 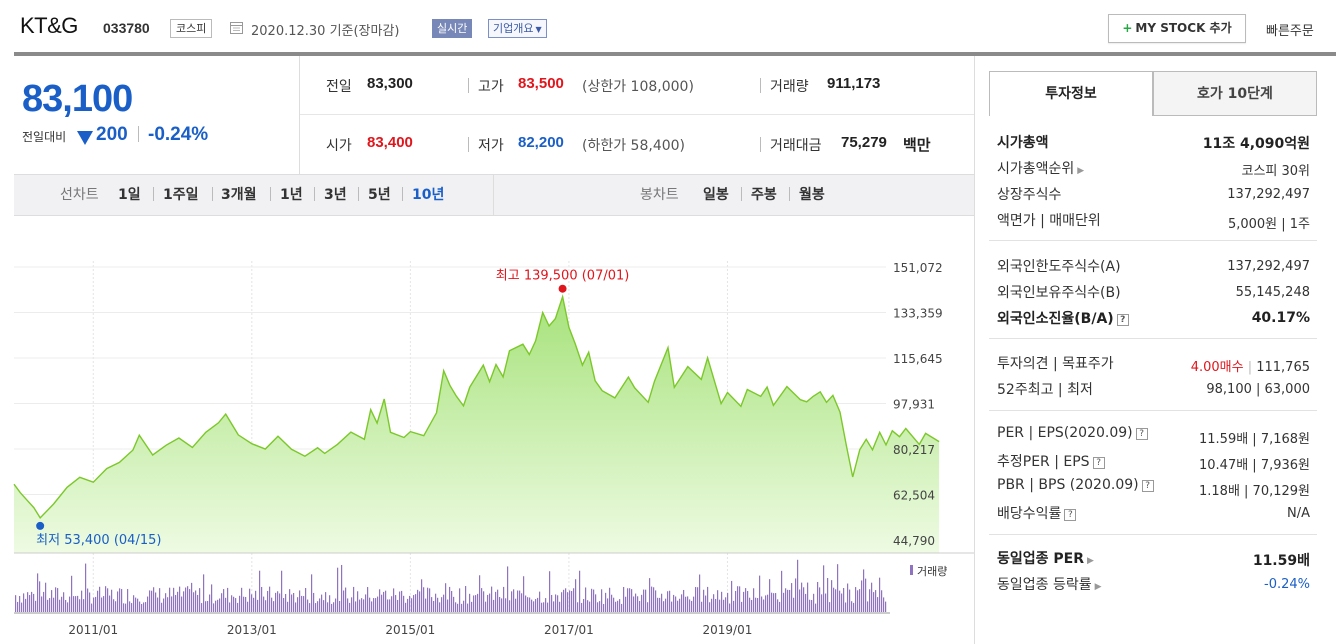 What do you see at coordinates (428, 195) in the screenshot?
I see `period-10y: 10년` at bounding box center [428, 195].